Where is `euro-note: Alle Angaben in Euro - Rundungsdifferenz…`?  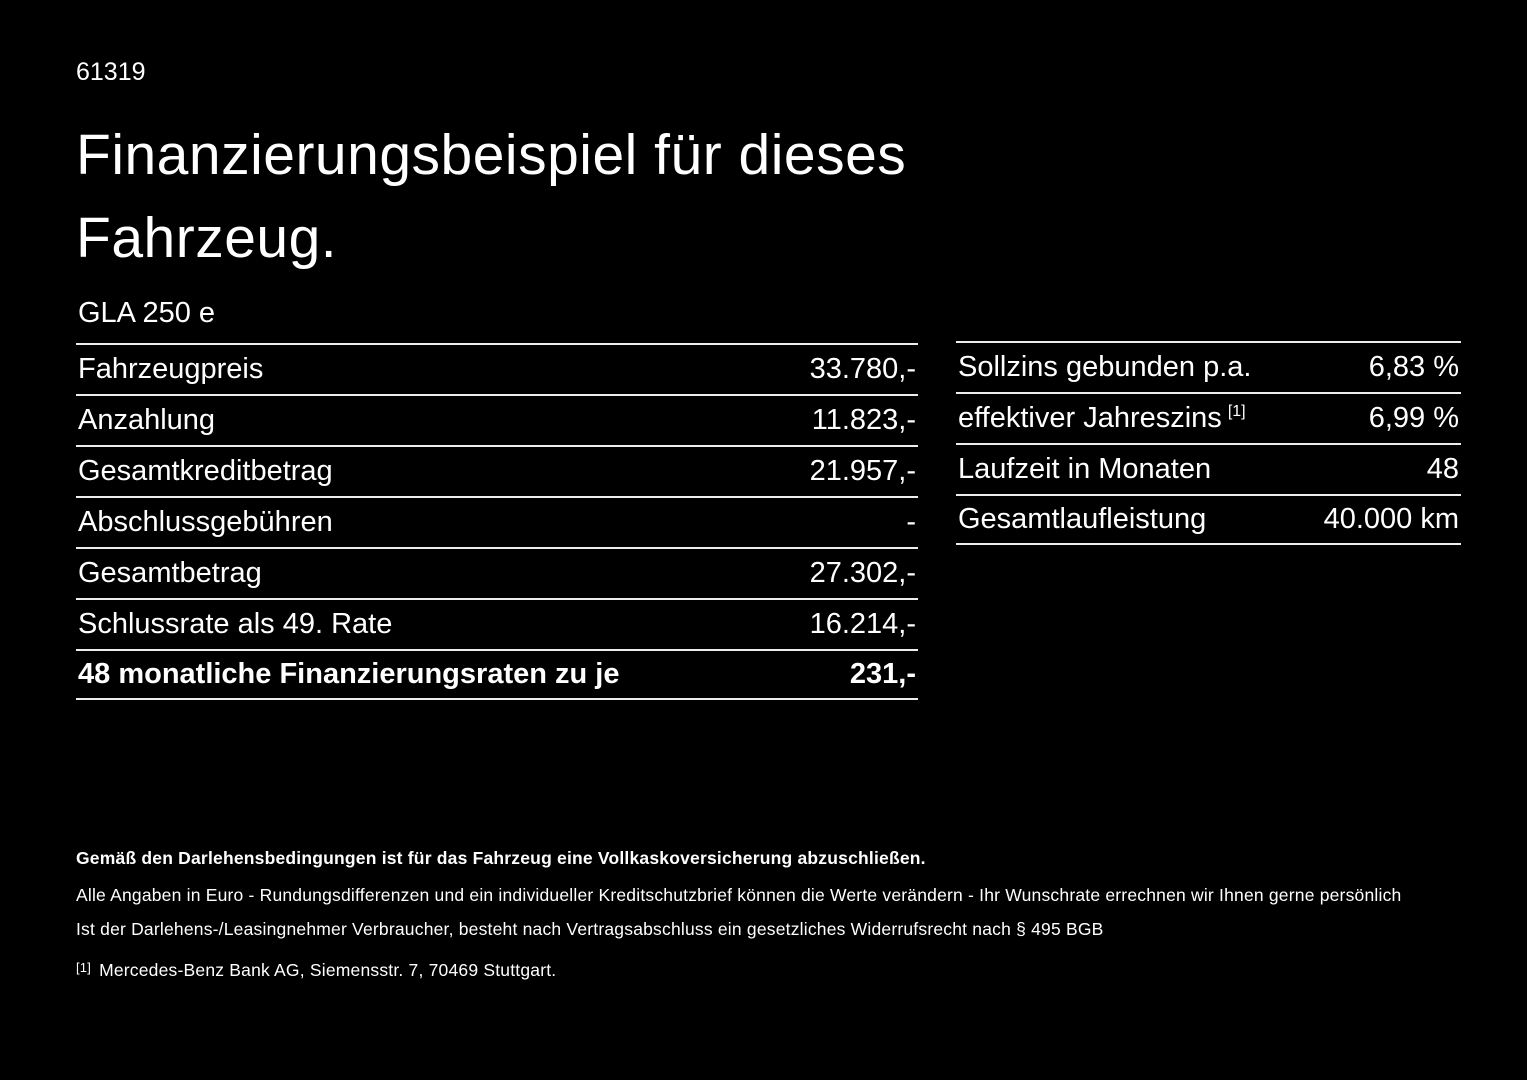 euro-note: Alle Angaben in Euro - Rundungsdifferenz… is located at coordinates (739, 894).